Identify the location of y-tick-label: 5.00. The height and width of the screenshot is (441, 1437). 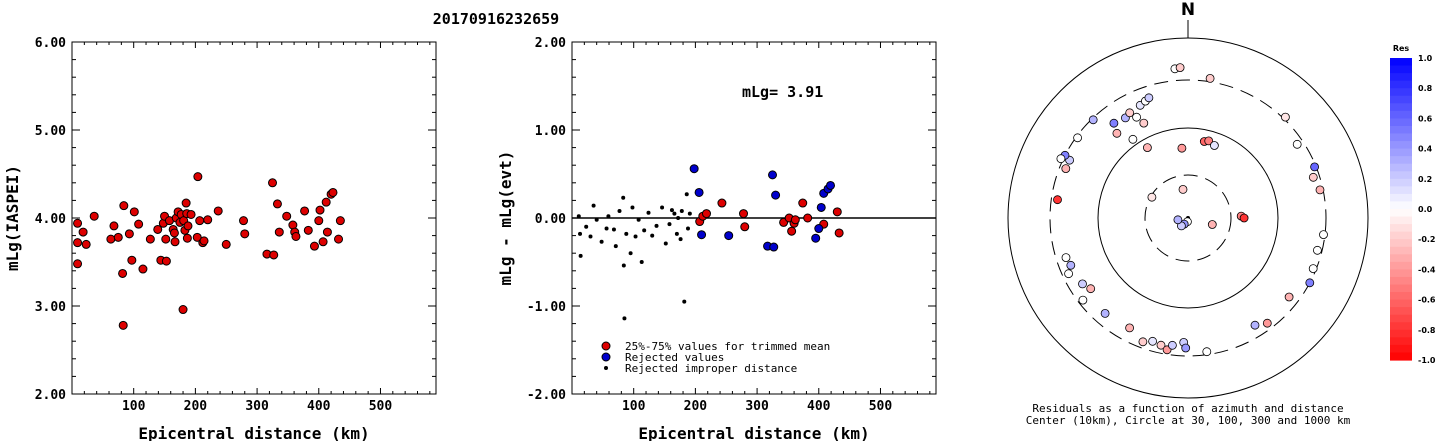
(50, 131).